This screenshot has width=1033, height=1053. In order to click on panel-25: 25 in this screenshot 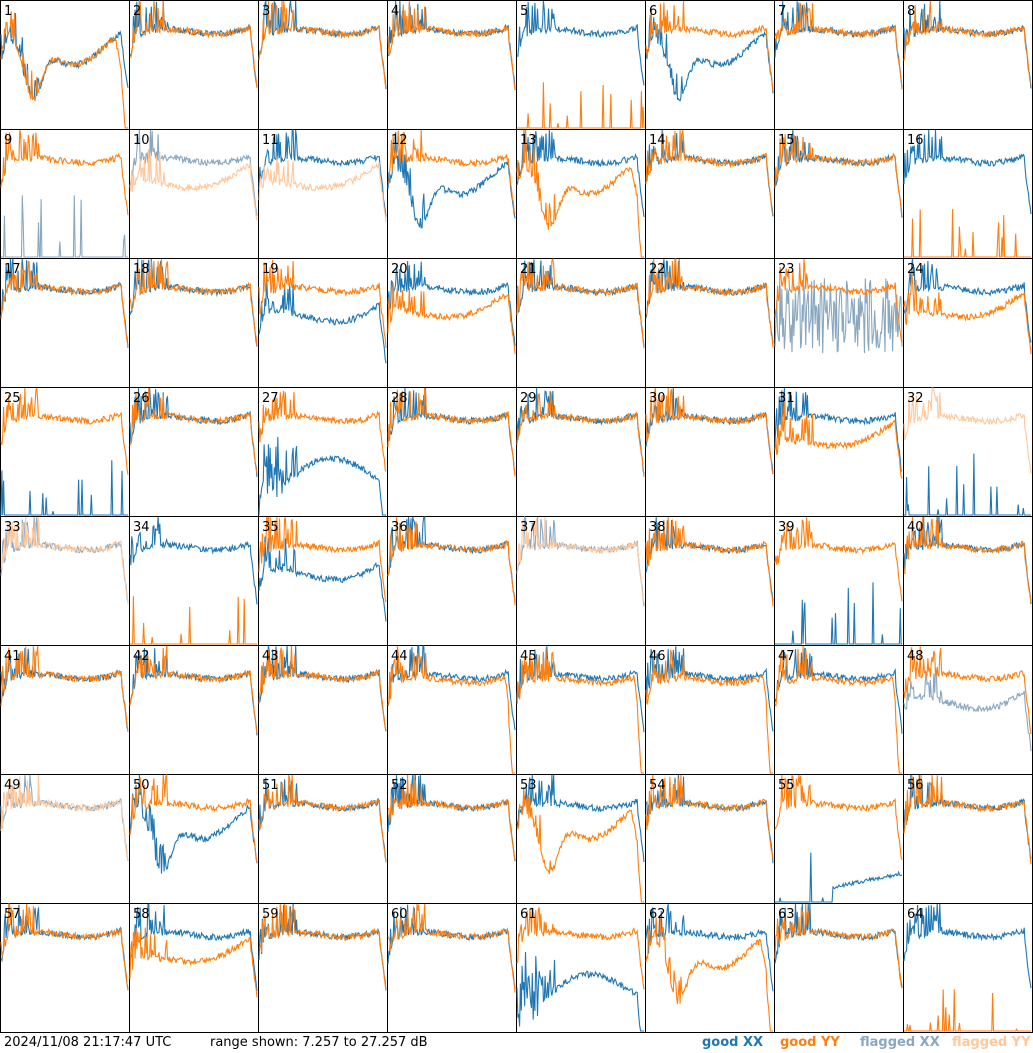, I will do `click(65, 452)`.